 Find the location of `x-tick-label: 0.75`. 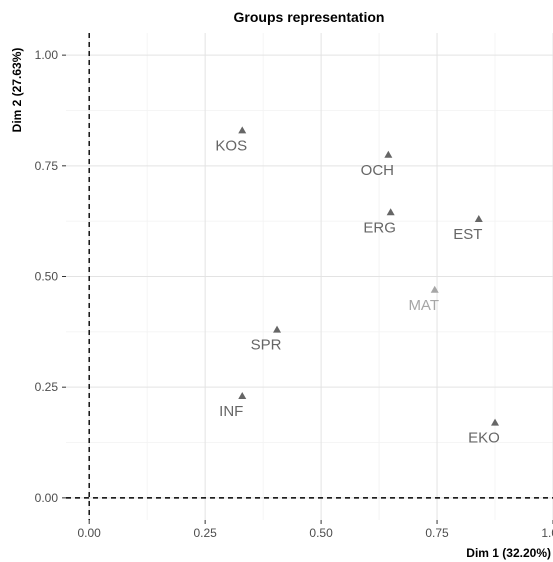

x-tick-label: 0.75 is located at coordinates (437, 533).